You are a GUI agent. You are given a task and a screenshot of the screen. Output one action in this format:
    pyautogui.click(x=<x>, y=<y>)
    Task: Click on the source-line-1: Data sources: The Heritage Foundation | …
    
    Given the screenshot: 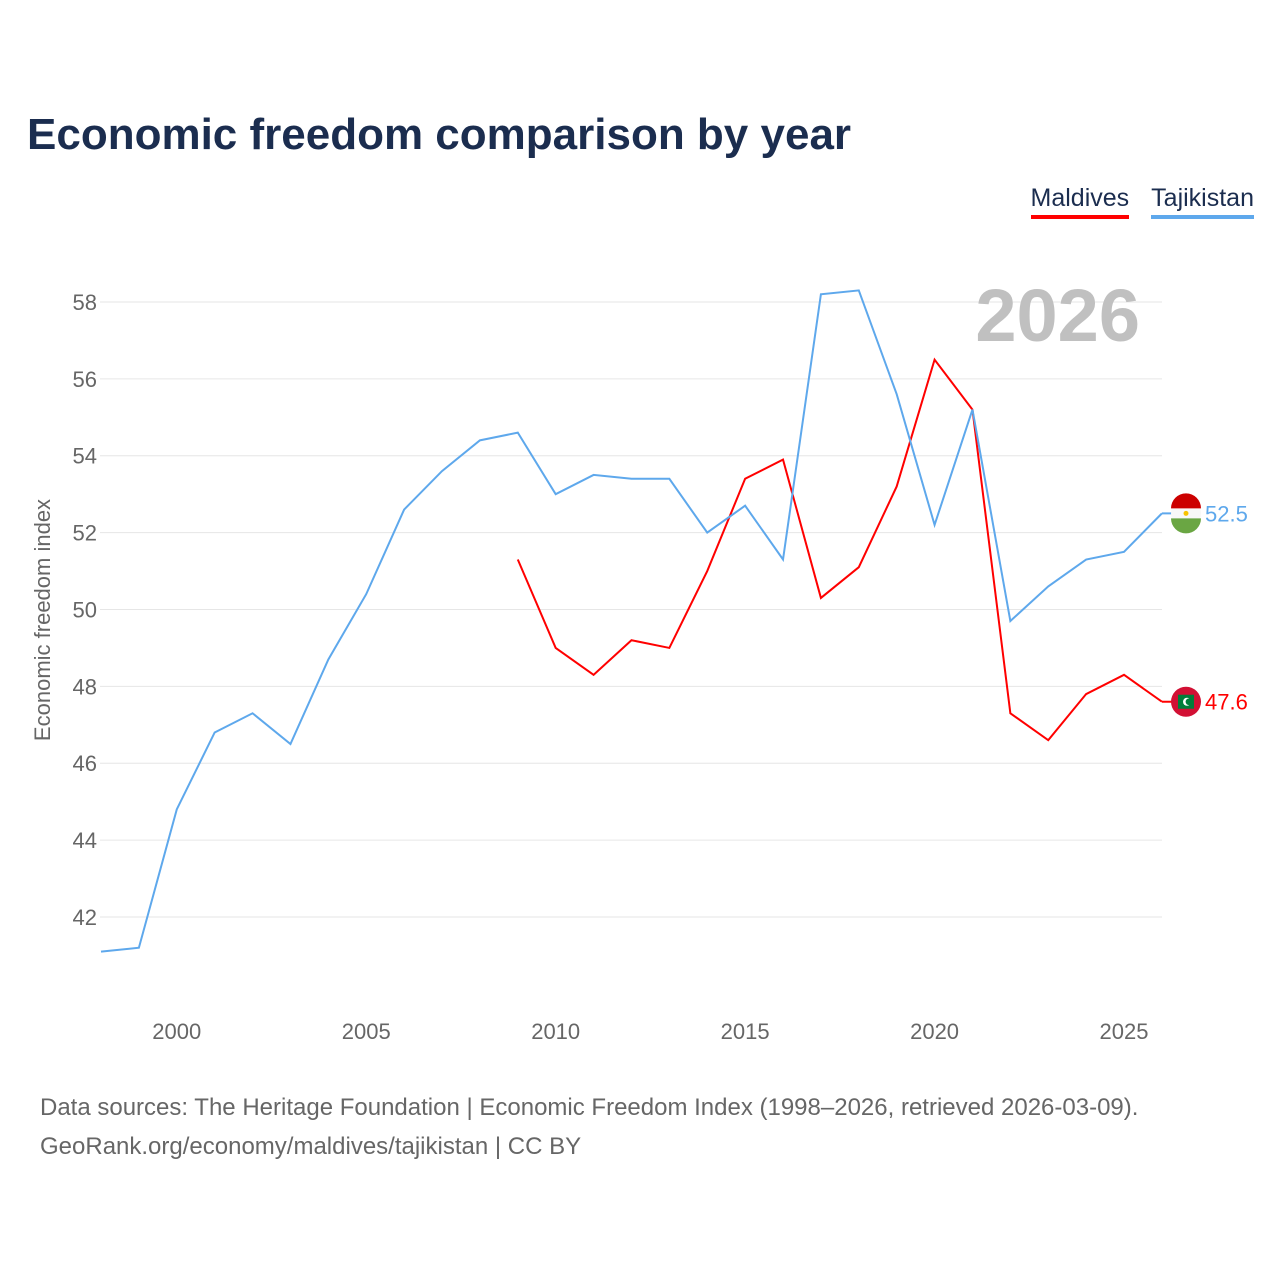 What is the action you would take?
    pyautogui.click(x=589, y=1107)
    